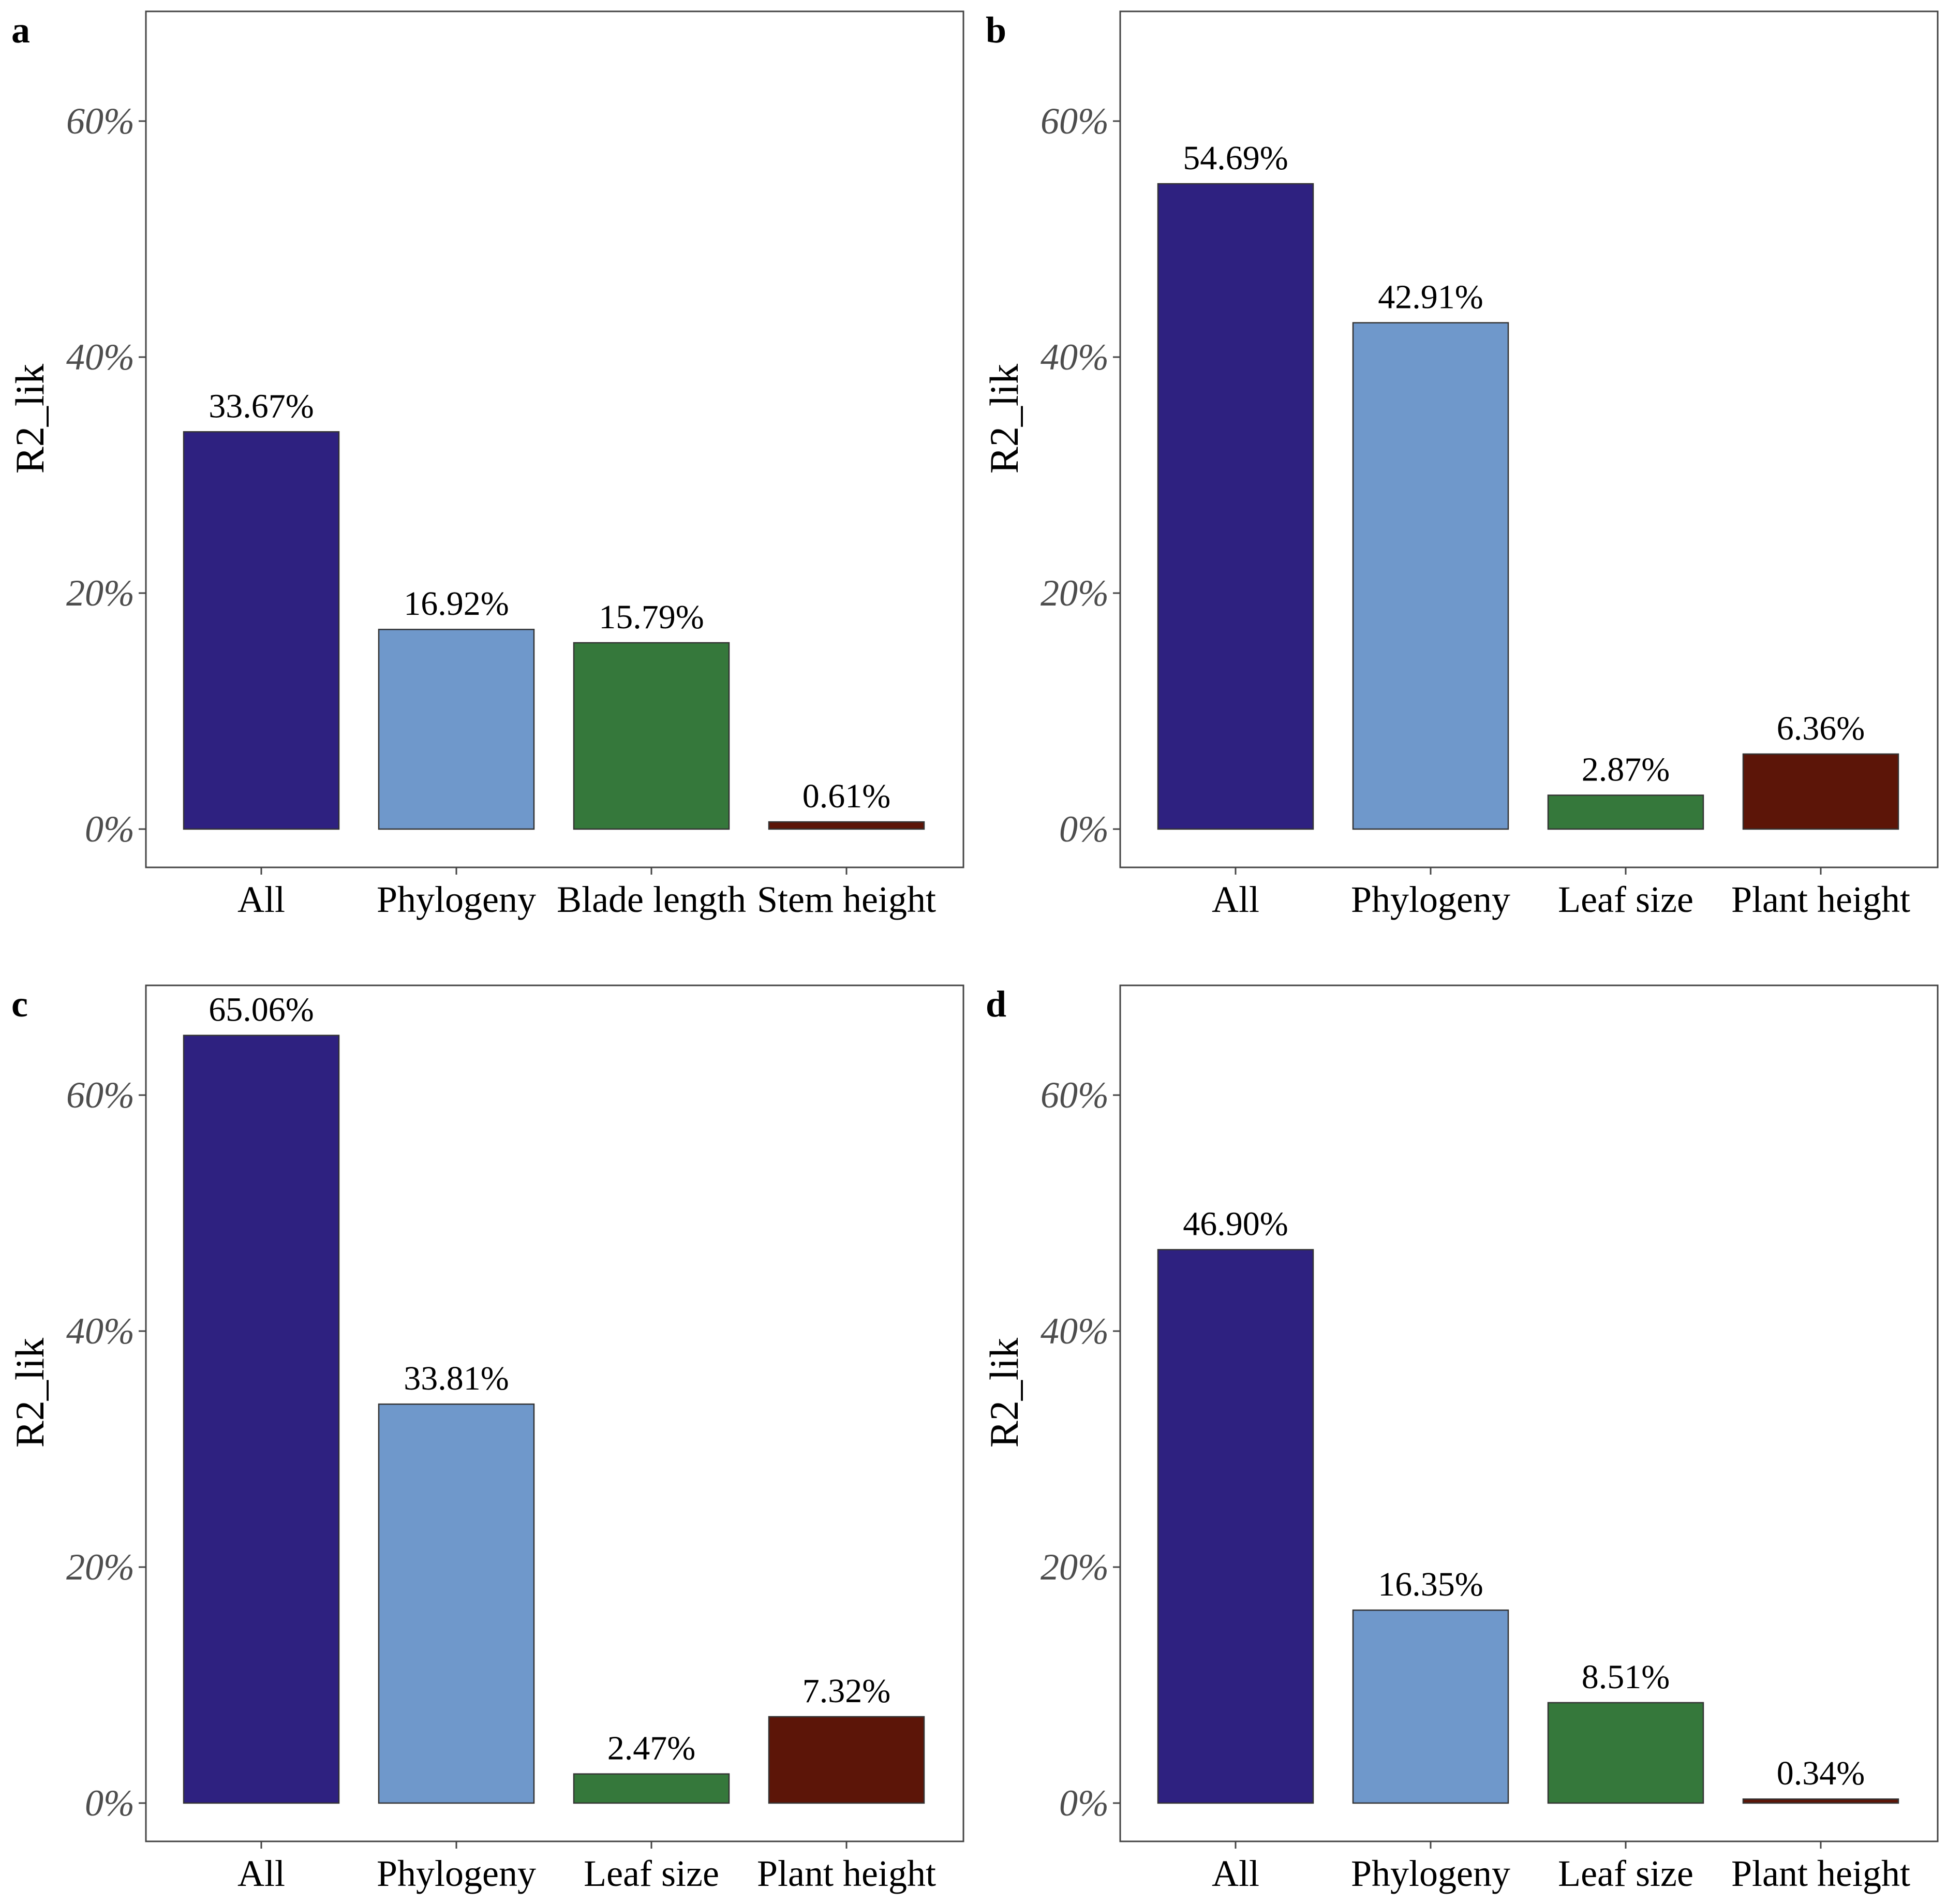  What do you see at coordinates (456, 1378) in the screenshot?
I see `bar-value-label: 33.81%` at bounding box center [456, 1378].